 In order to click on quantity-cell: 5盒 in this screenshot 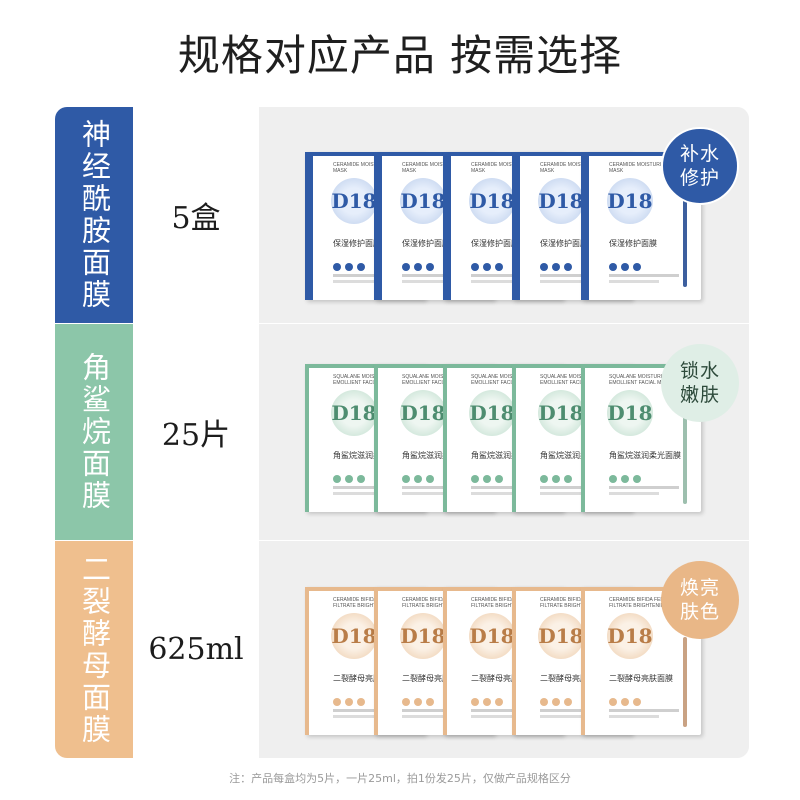, I will do `click(196, 215)`.